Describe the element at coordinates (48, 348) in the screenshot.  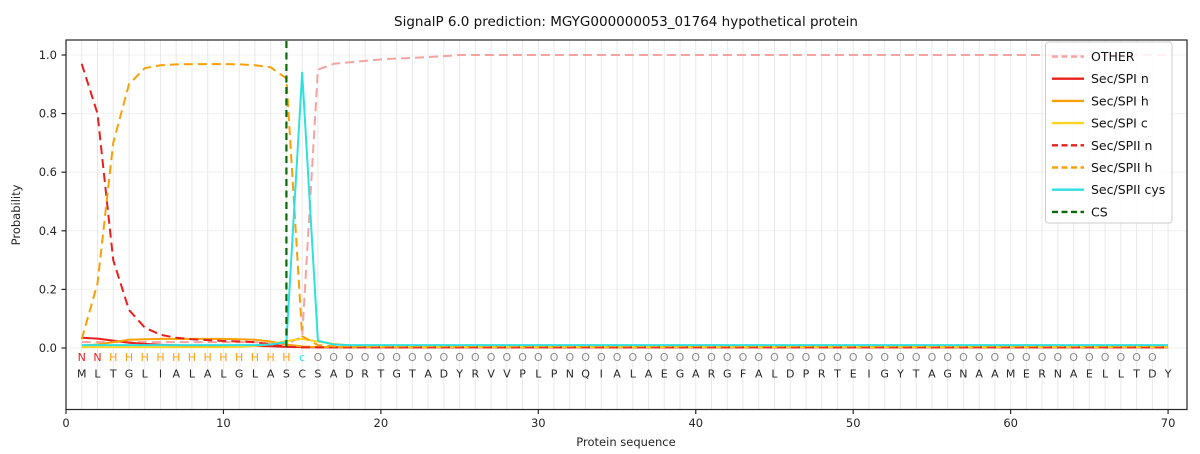
I see `y-tick-label: 0.0` at that location.